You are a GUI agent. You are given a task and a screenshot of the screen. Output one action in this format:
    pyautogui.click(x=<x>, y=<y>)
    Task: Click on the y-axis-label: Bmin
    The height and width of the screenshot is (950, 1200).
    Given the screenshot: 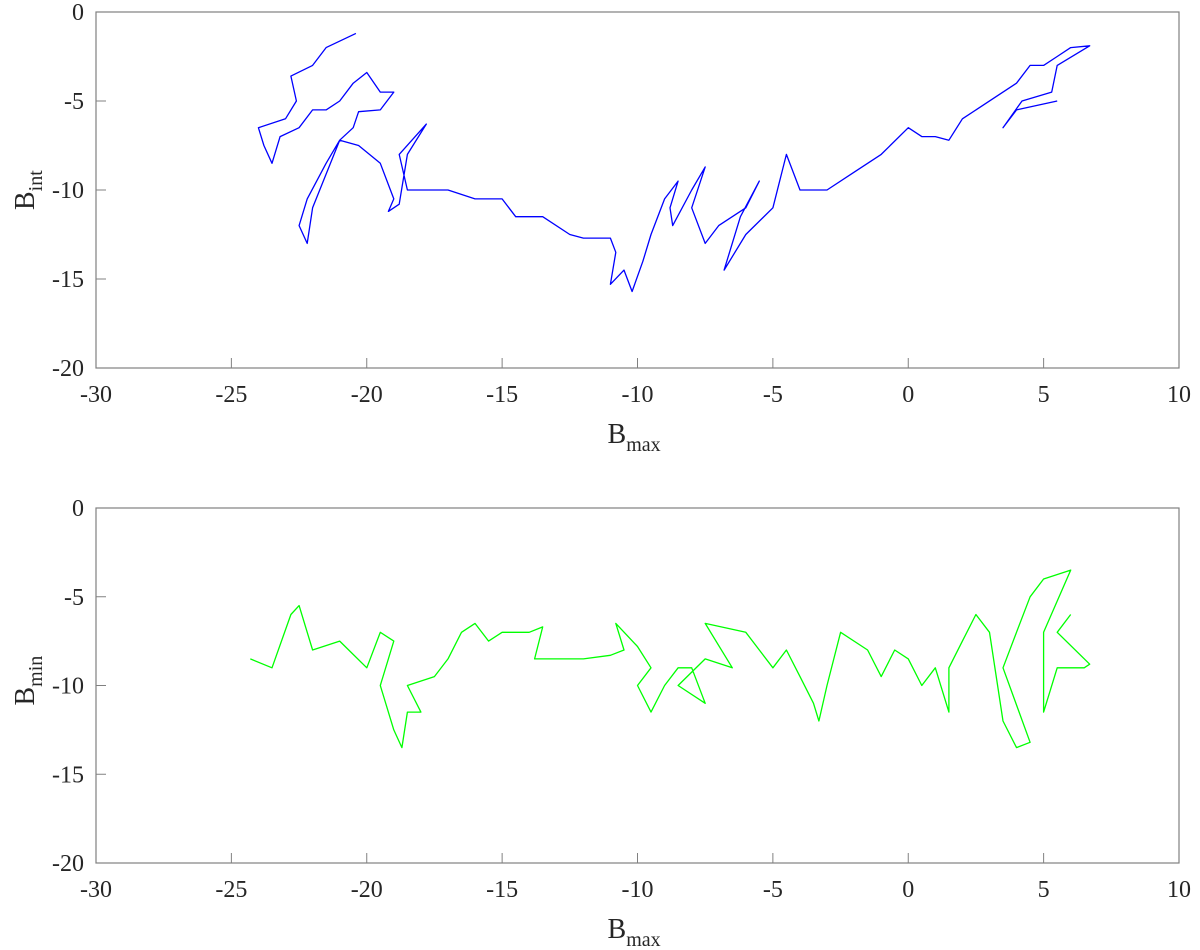 What is the action you would take?
    pyautogui.click(x=28, y=681)
    